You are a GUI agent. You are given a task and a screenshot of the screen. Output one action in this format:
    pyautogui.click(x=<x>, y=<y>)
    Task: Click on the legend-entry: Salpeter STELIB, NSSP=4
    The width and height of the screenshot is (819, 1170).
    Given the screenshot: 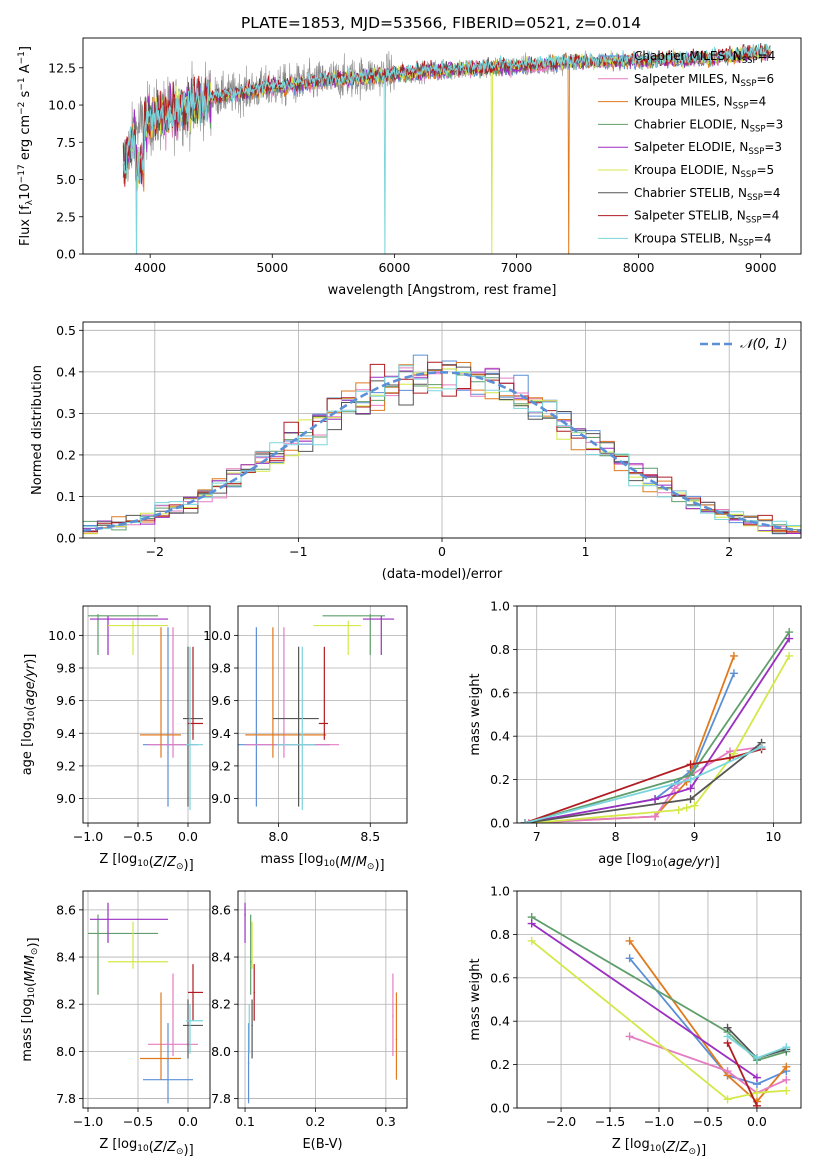 What is the action you would take?
    pyautogui.click(x=706, y=217)
    